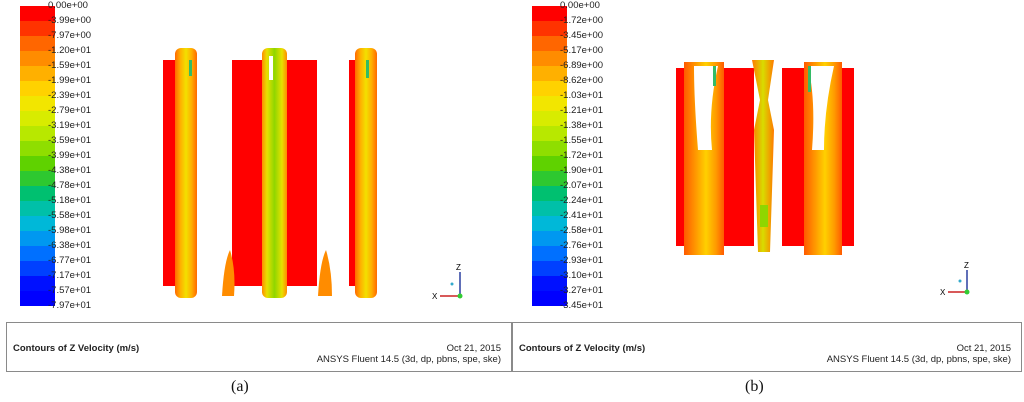 This screenshot has width=1024, height=402. What do you see at coordinates (70, 290) in the screenshot?
I see `legend-label: -7.57e+01` at bounding box center [70, 290].